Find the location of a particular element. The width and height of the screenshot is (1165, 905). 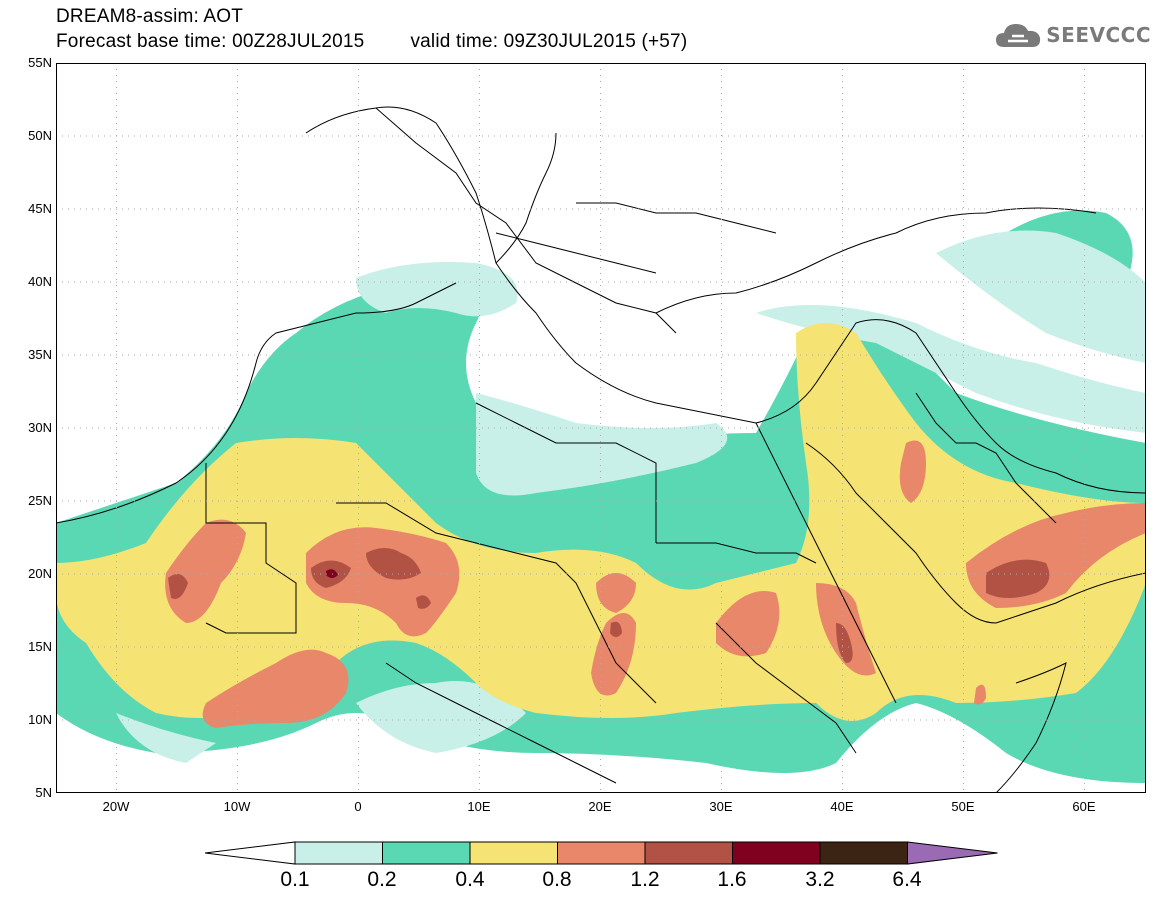

map-title: DREAM8-assim: AOT is located at coordinates (150, 16).